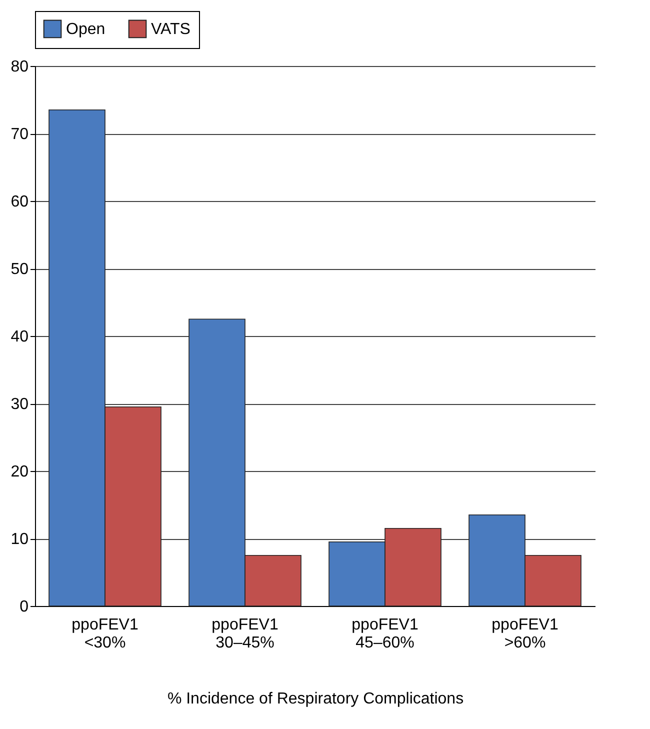 The height and width of the screenshot is (729, 650). I want to click on y-tick-label: 80, so click(19, 67).